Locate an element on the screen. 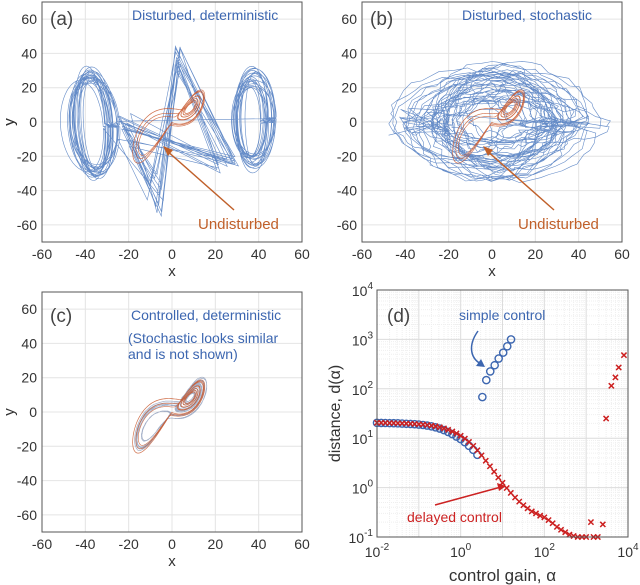 The height and width of the screenshot is (585, 640). delayed-control-label: delayed control is located at coordinates (454, 517).